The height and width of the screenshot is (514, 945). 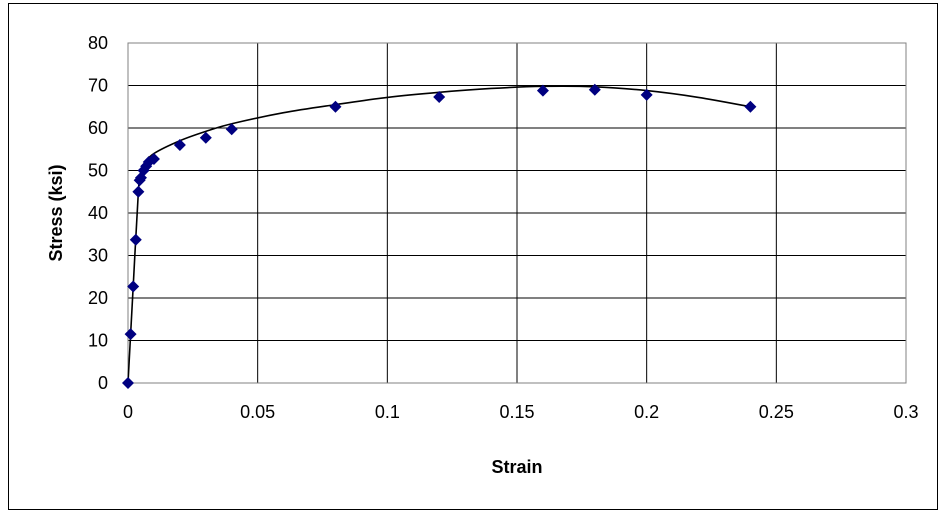 What do you see at coordinates (98, 171) in the screenshot?
I see `y-tick-label: 50` at bounding box center [98, 171].